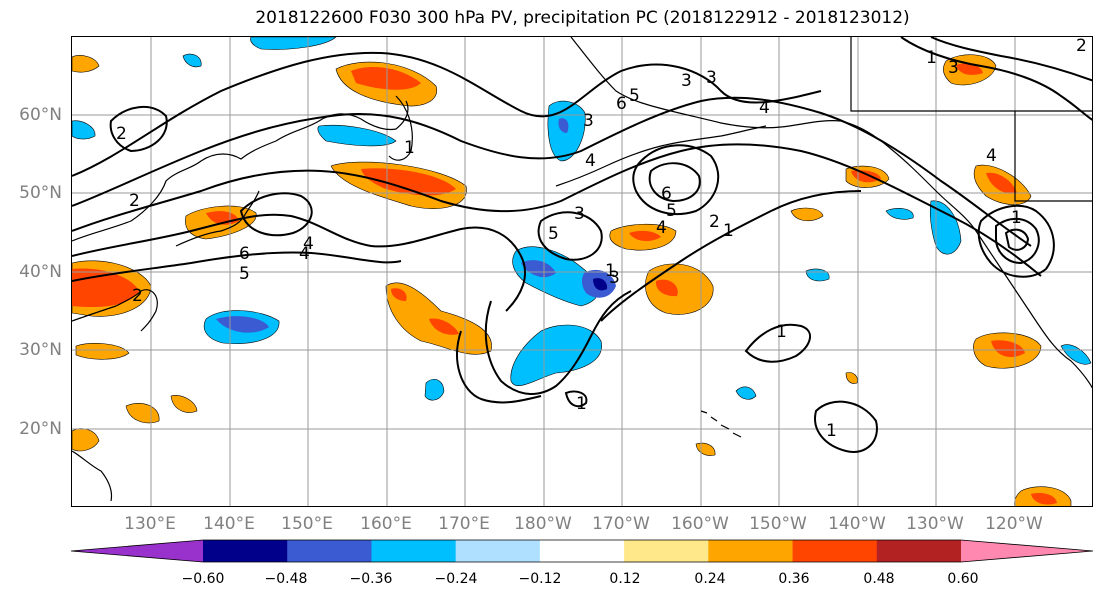  I want to click on coastline-aleutians, so click(661, 156).